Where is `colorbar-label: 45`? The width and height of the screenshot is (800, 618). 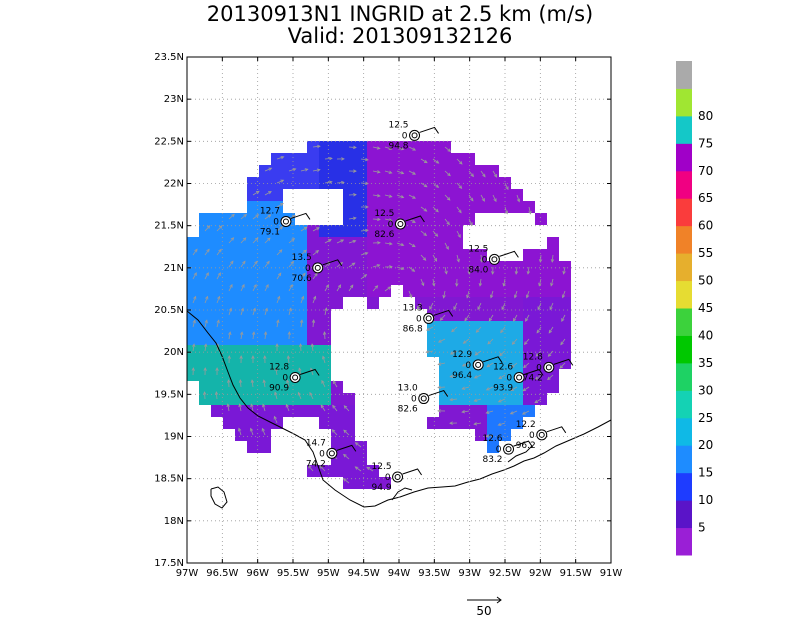
colorbar-label: 45 is located at coordinates (705, 308).